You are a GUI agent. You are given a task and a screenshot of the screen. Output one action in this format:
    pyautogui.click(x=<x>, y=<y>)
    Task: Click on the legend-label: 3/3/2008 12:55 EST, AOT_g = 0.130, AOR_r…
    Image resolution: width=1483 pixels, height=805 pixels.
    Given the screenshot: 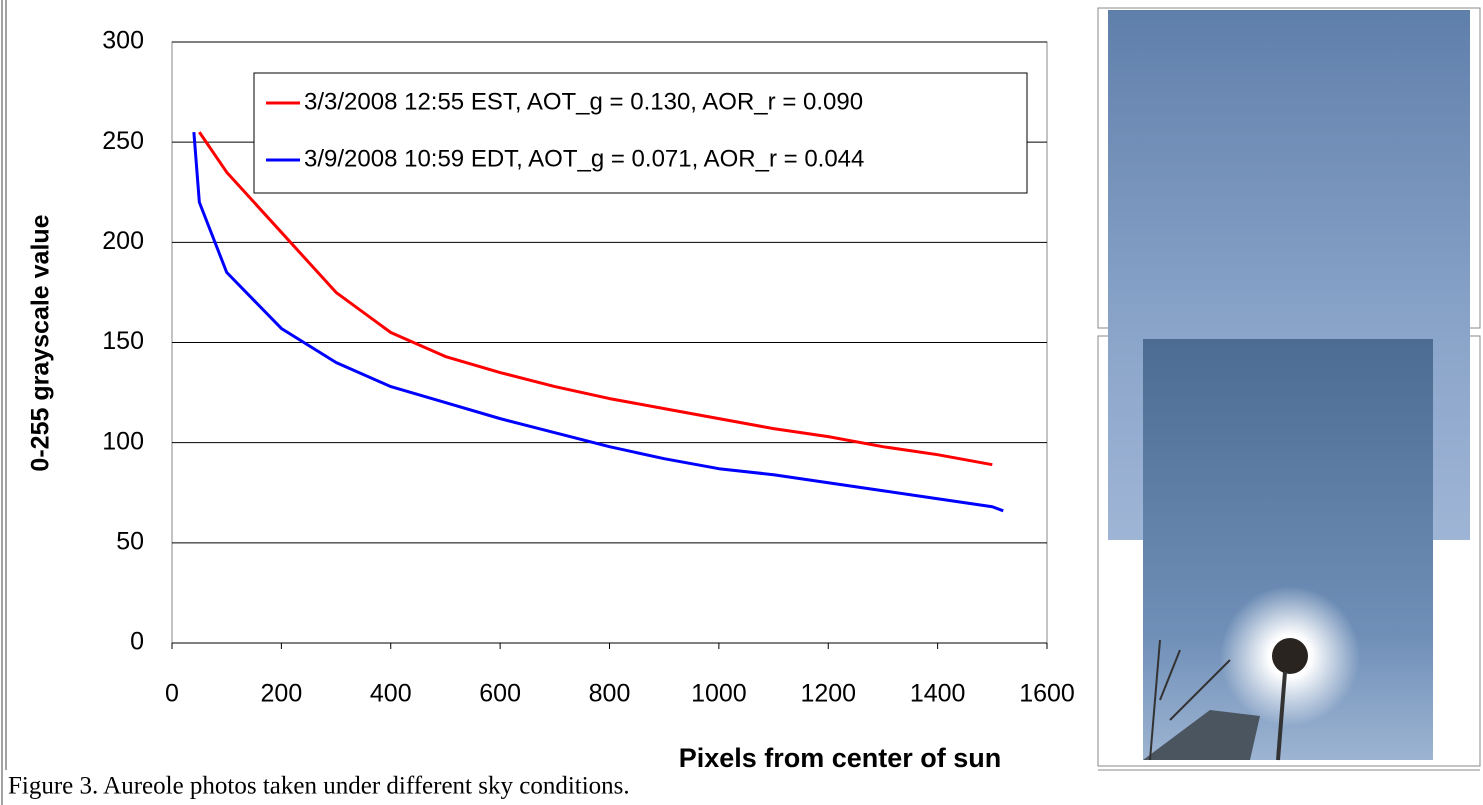 What is the action you would take?
    pyautogui.click(x=583, y=101)
    